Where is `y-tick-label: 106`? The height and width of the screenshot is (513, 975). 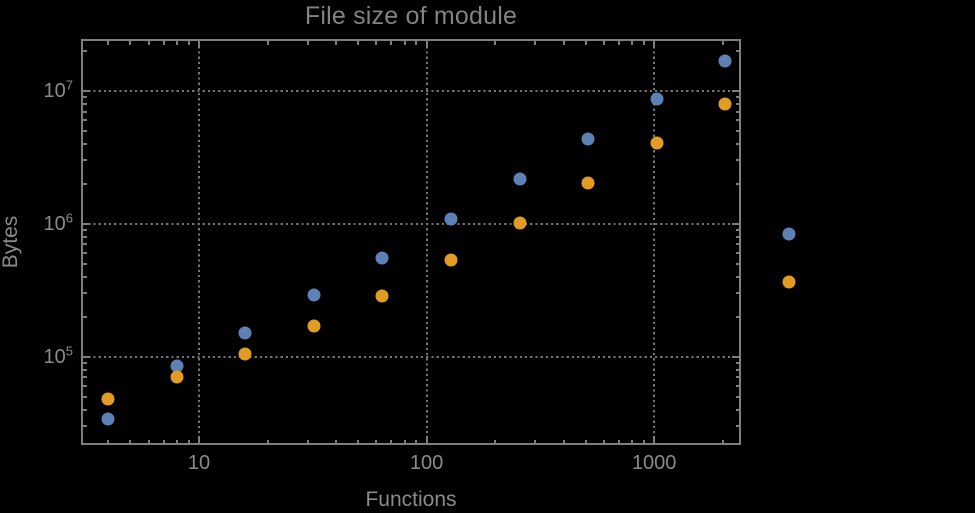
y-tick-label: 106 is located at coordinates (36, 224).